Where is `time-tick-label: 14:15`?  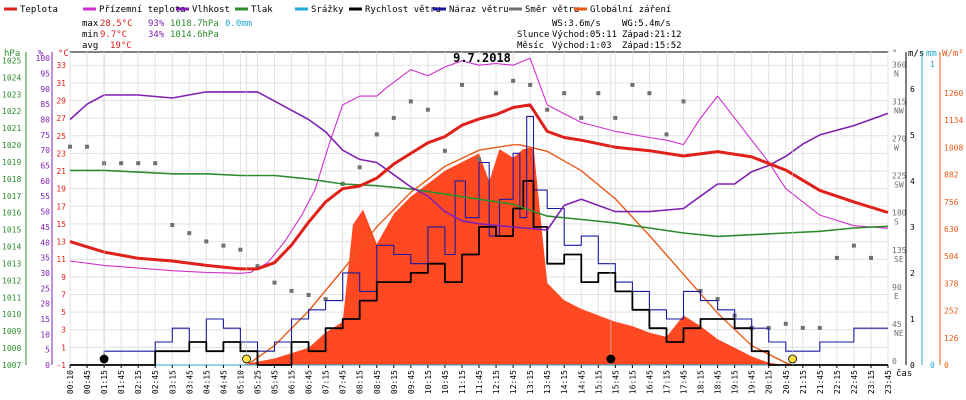
time-tick-label: 14:15 is located at coordinates (564, 382).